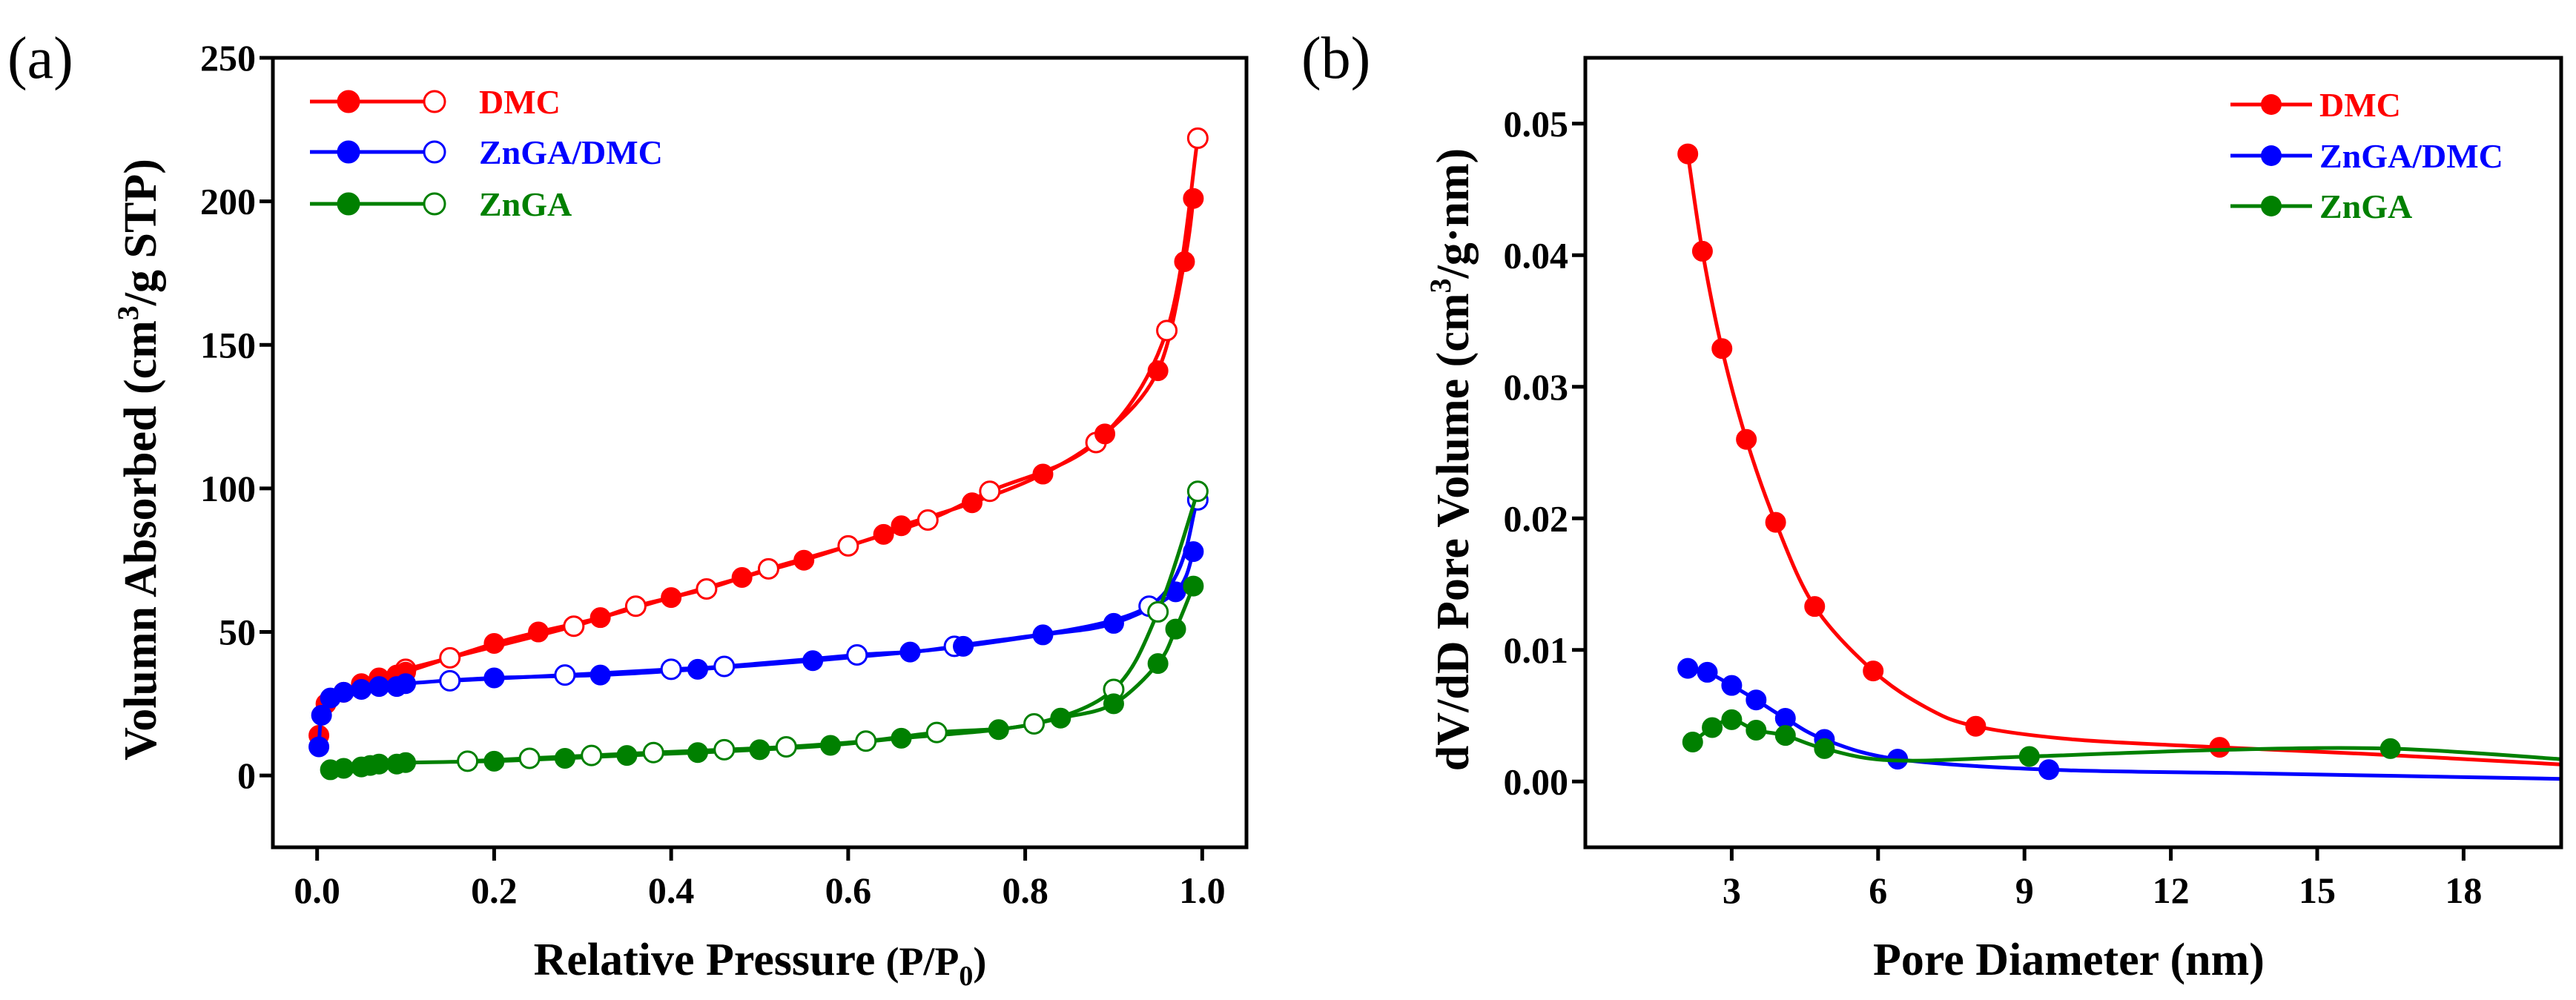 Image resolution: width=2576 pixels, height=1000 pixels. I want to click on legend-b-label-dmc: DMC, so click(2360, 105).